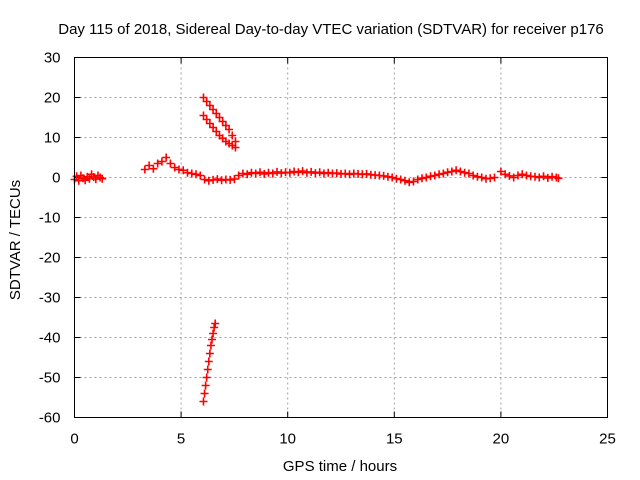  I want to click on y-tick-label: -50, so click(50, 378).